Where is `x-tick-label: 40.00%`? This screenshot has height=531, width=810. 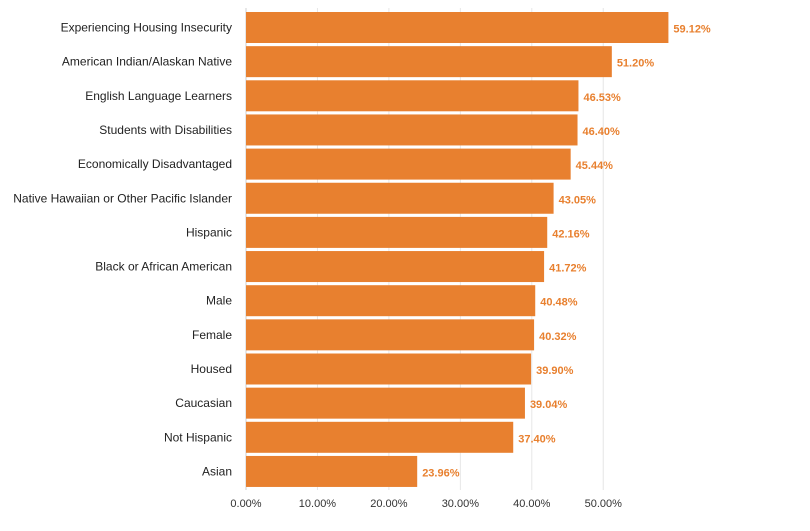 x-tick-label: 40.00% is located at coordinates (532, 504).